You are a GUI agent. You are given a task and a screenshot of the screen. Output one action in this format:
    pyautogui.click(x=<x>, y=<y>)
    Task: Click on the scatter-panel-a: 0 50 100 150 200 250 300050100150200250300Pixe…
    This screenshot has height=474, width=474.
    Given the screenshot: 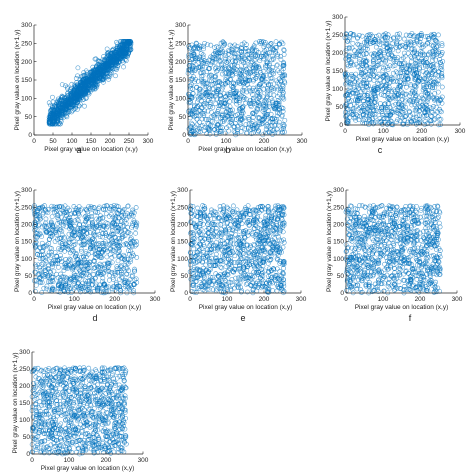 What is the action you would take?
    pyautogui.click(x=84, y=88)
    